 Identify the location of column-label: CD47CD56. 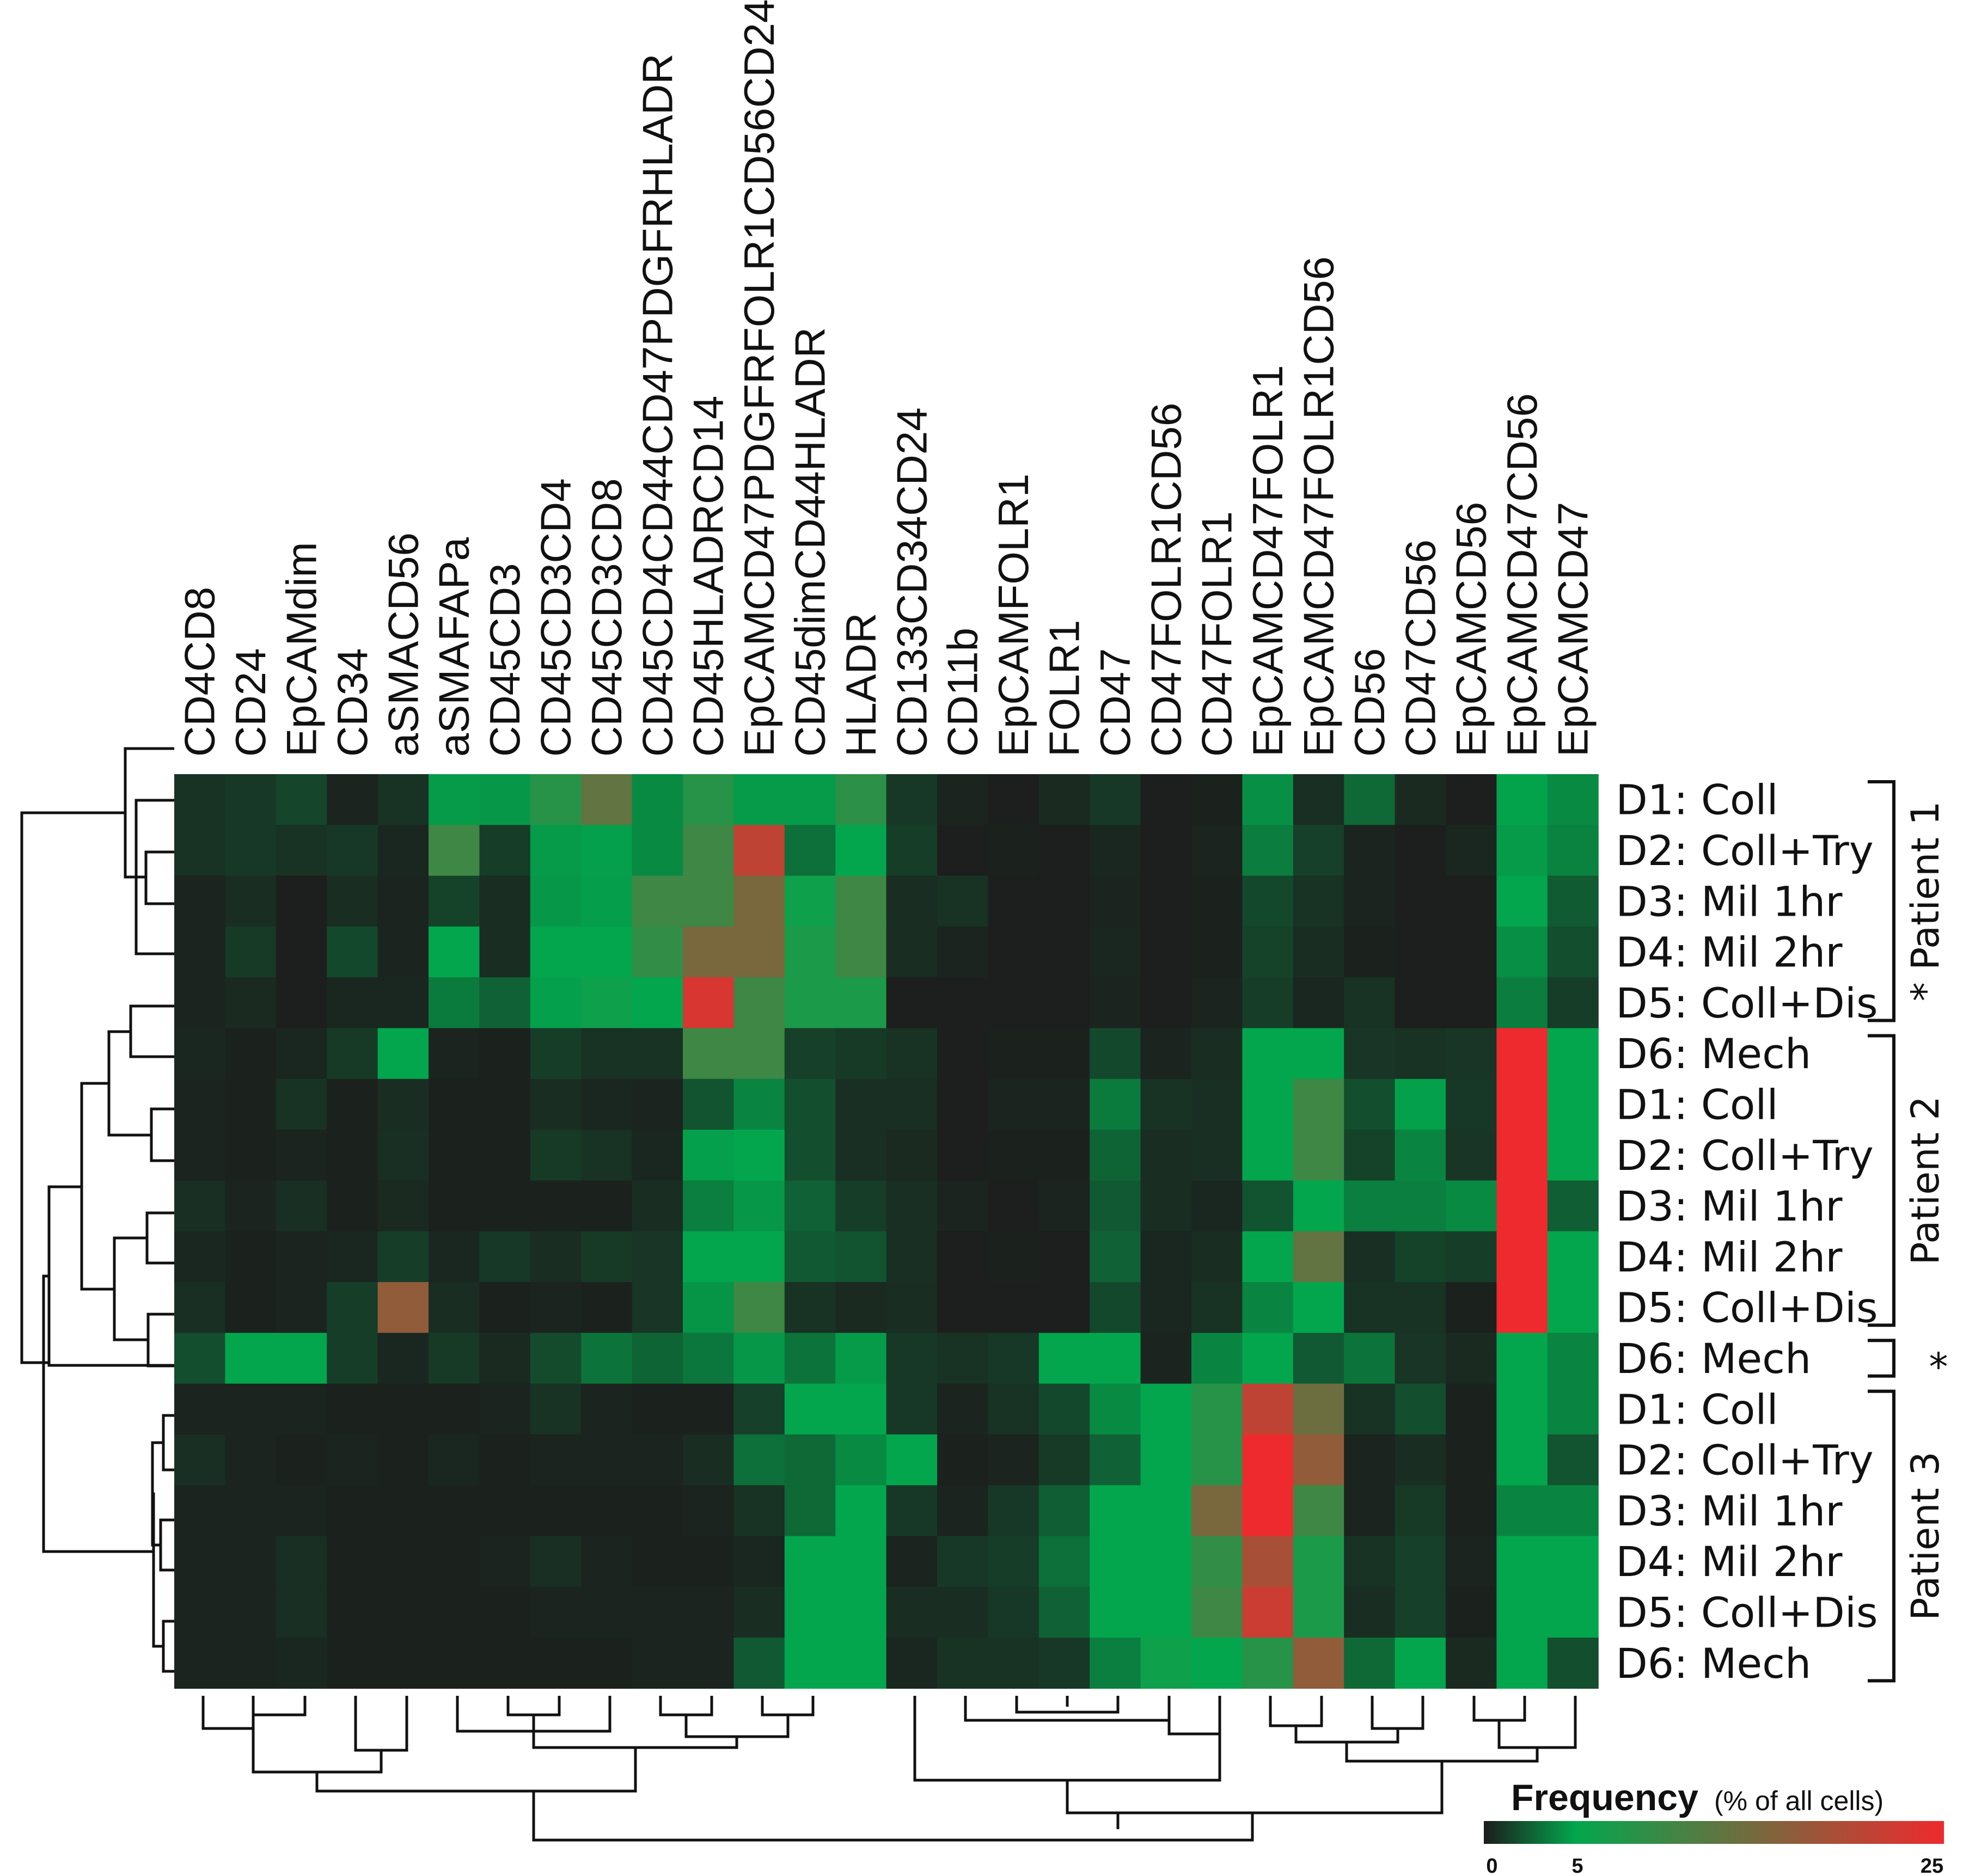
(1420, 648).